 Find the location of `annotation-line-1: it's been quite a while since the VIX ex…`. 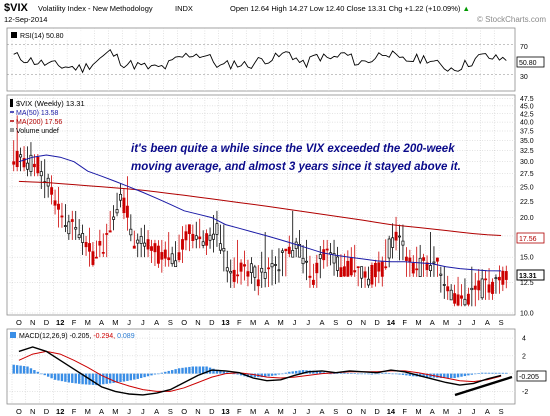

annotation-line-1: it's been quite a while since the VIX ex… is located at coordinates (293, 149).